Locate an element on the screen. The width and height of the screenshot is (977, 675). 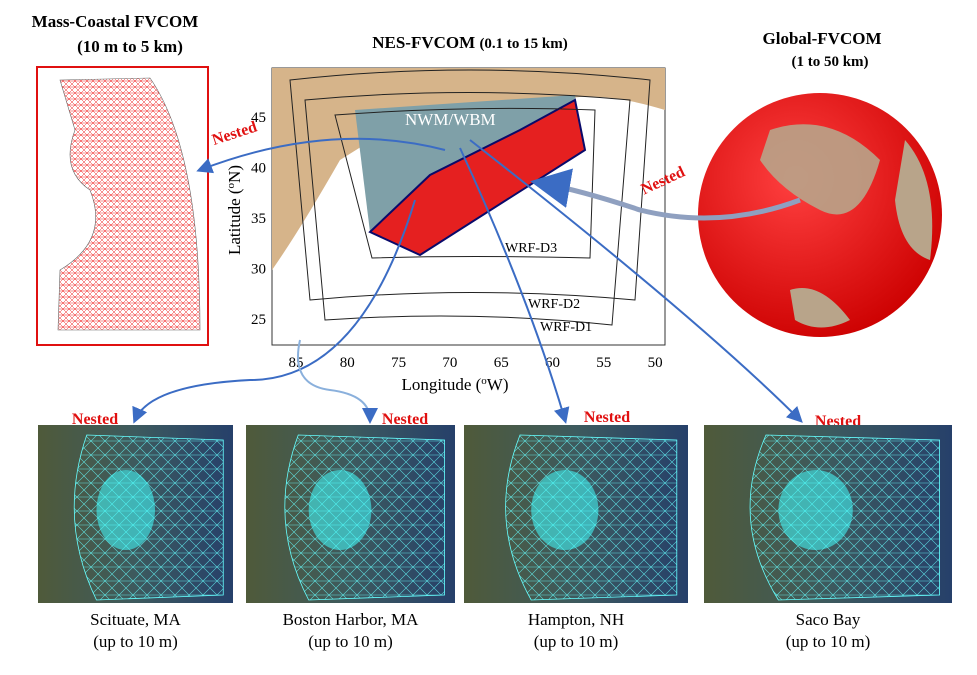
y-axis-label: Latitude (oN) is located at coordinates (234, 210).